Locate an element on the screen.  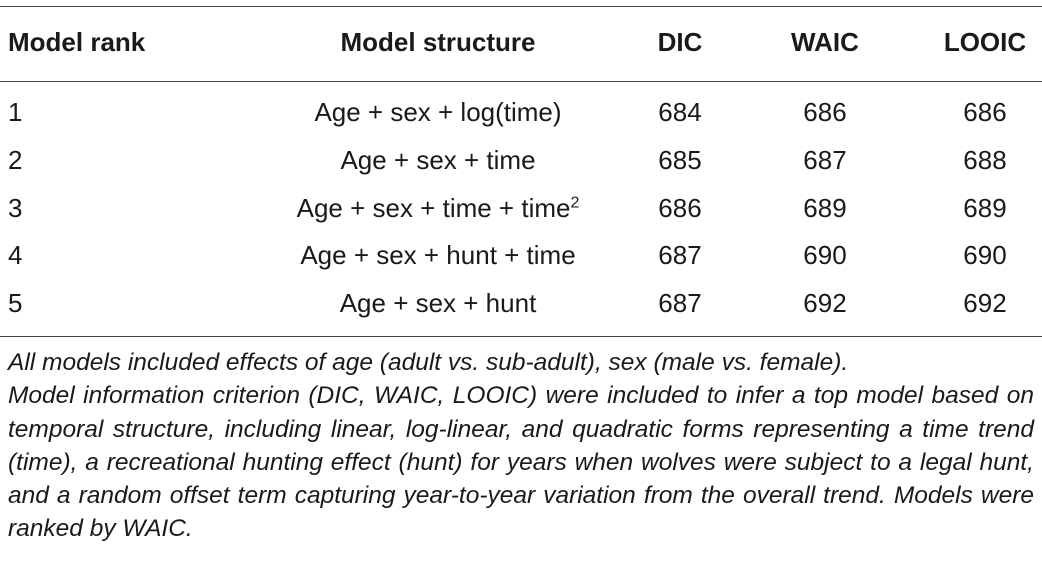
cell-rank: 2 is located at coordinates (15, 160).